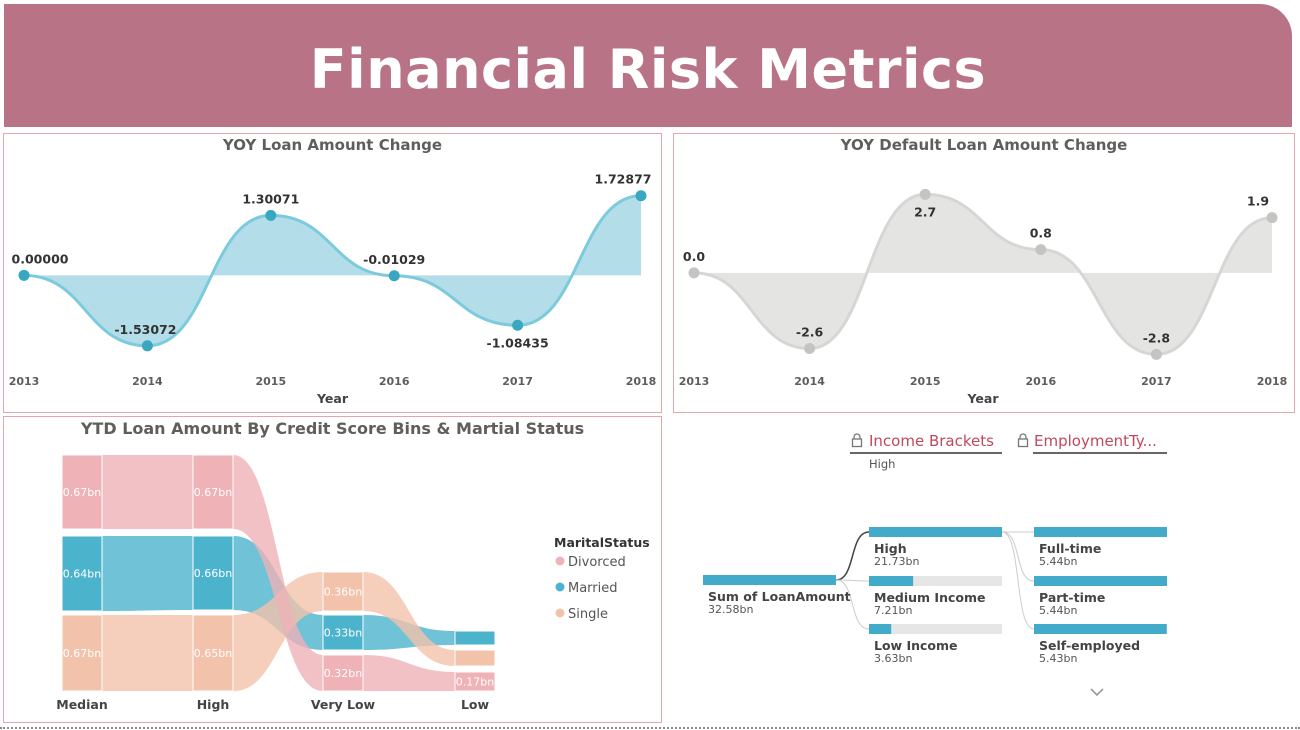 The image size is (1300, 730). What do you see at coordinates (518, 342) in the screenshot?
I see `data-label: -1.08435` at bounding box center [518, 342].